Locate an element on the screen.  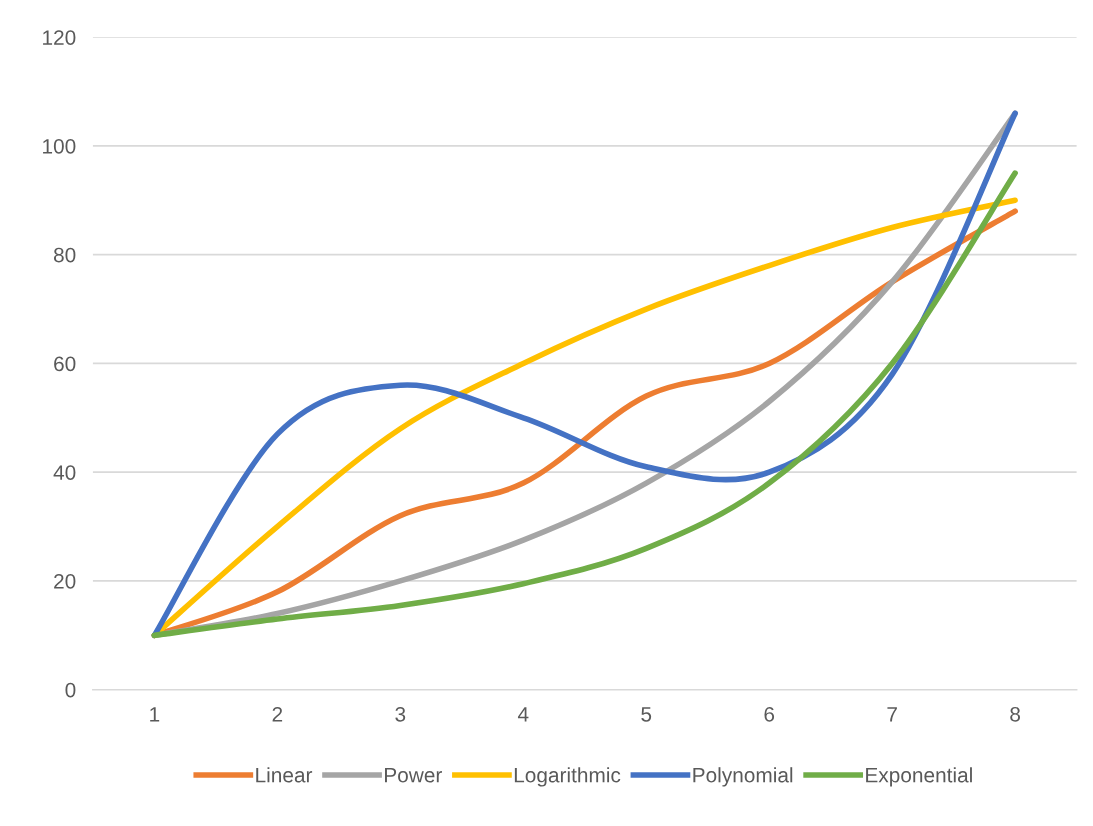
x-tick-label: 8 is located at coordinates (1015, 714).